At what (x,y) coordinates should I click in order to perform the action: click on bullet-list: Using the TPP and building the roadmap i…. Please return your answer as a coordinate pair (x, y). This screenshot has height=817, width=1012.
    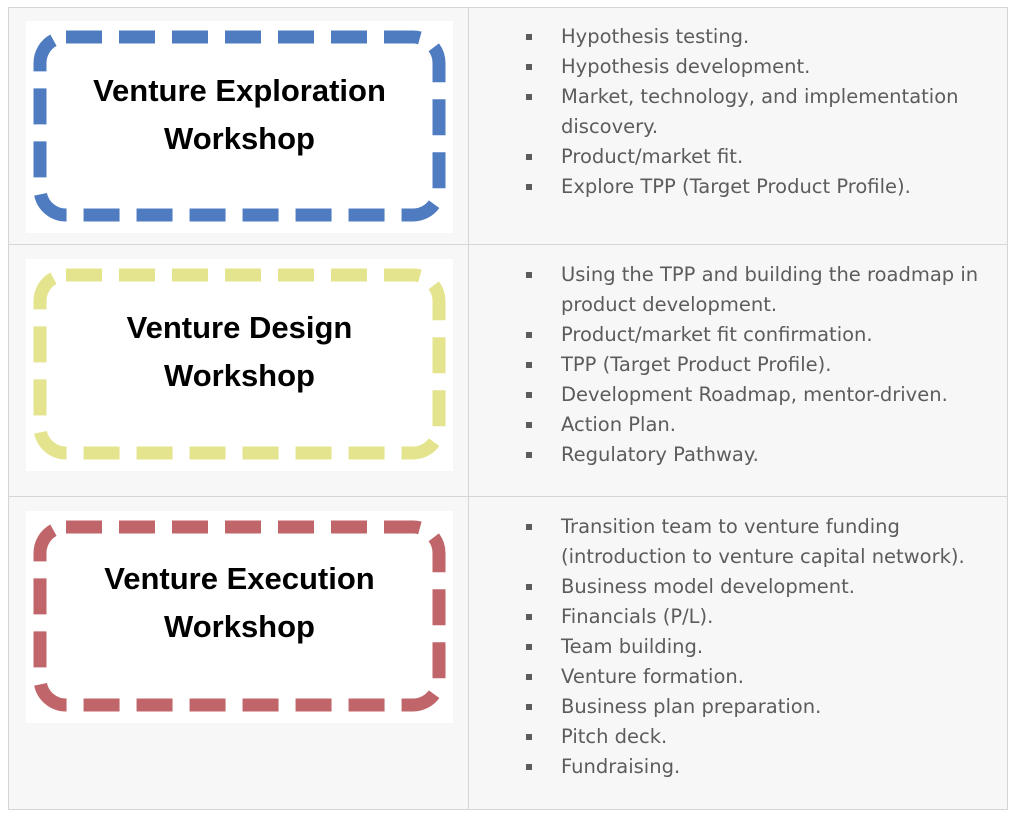
    Looking at the image, I should click on (756, 365).